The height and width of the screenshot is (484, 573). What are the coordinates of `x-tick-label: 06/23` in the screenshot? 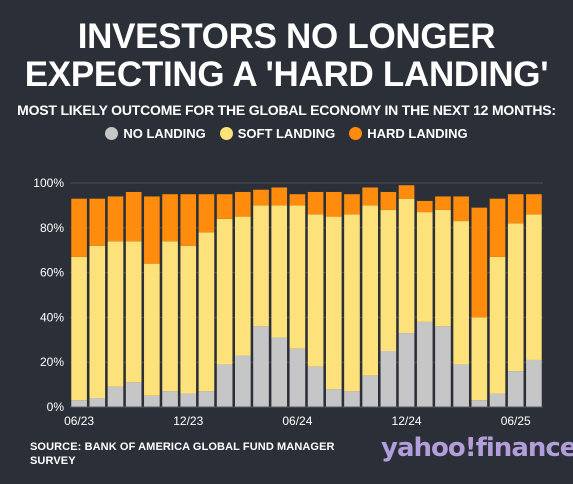 It's located at (79, 421).